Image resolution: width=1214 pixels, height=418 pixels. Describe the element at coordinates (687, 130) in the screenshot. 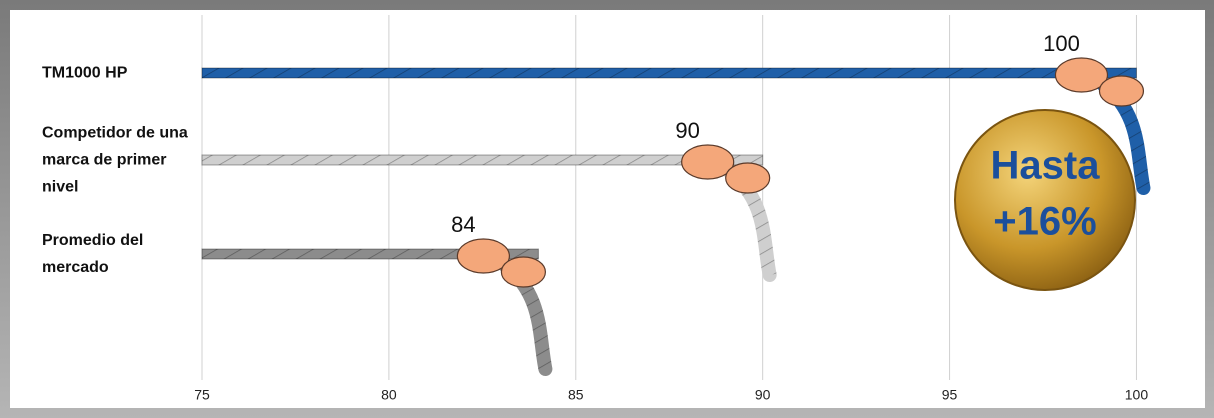

I see `value-label: 90` at that location.